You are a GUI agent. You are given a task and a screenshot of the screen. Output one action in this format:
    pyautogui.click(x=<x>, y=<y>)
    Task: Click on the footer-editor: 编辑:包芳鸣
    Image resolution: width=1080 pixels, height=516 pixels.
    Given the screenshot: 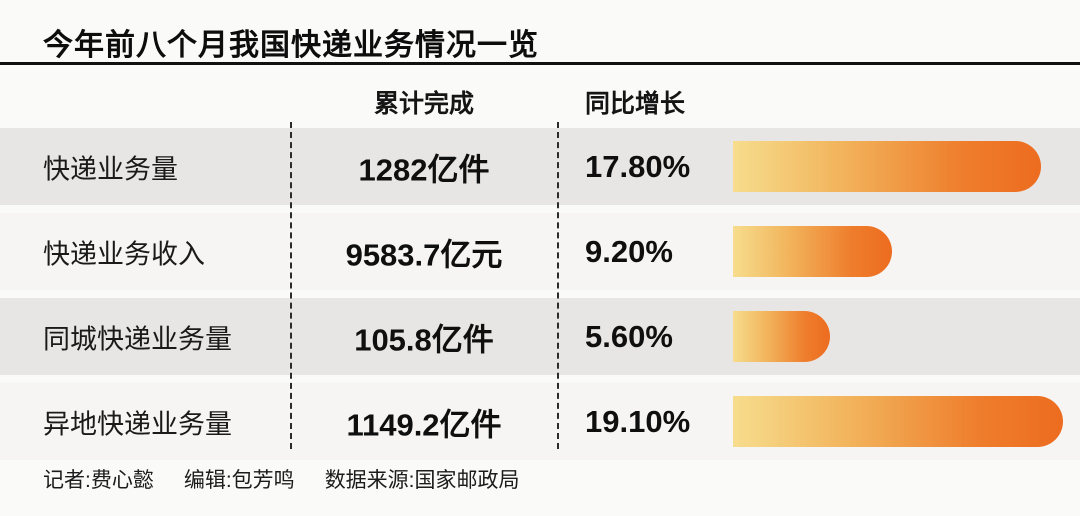 What is the action you would take?
    pyautogui.click(x=239, y=480)
    